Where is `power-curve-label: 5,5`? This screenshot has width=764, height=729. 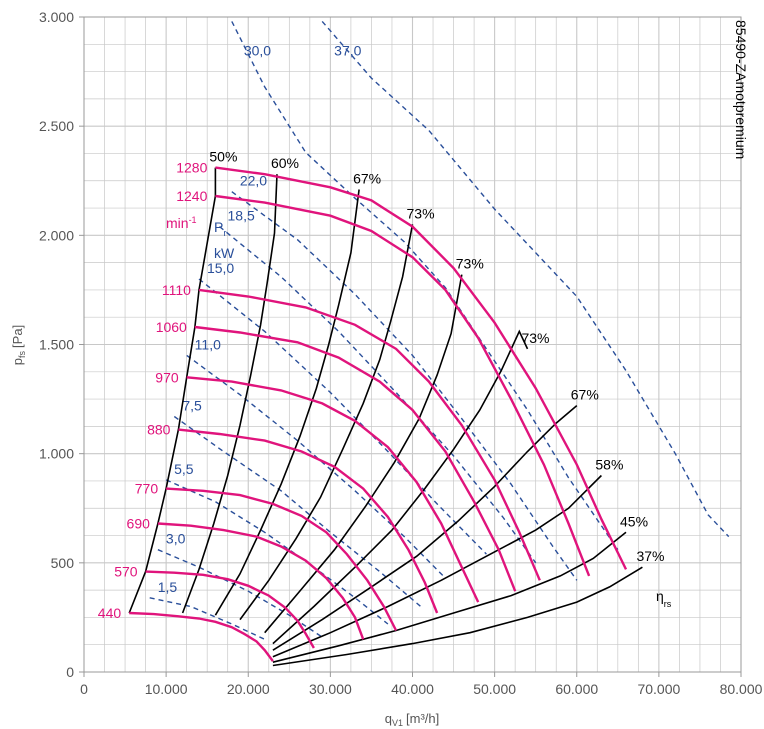
power-curve-label: 5,5 is located at coordinates (184, 469).